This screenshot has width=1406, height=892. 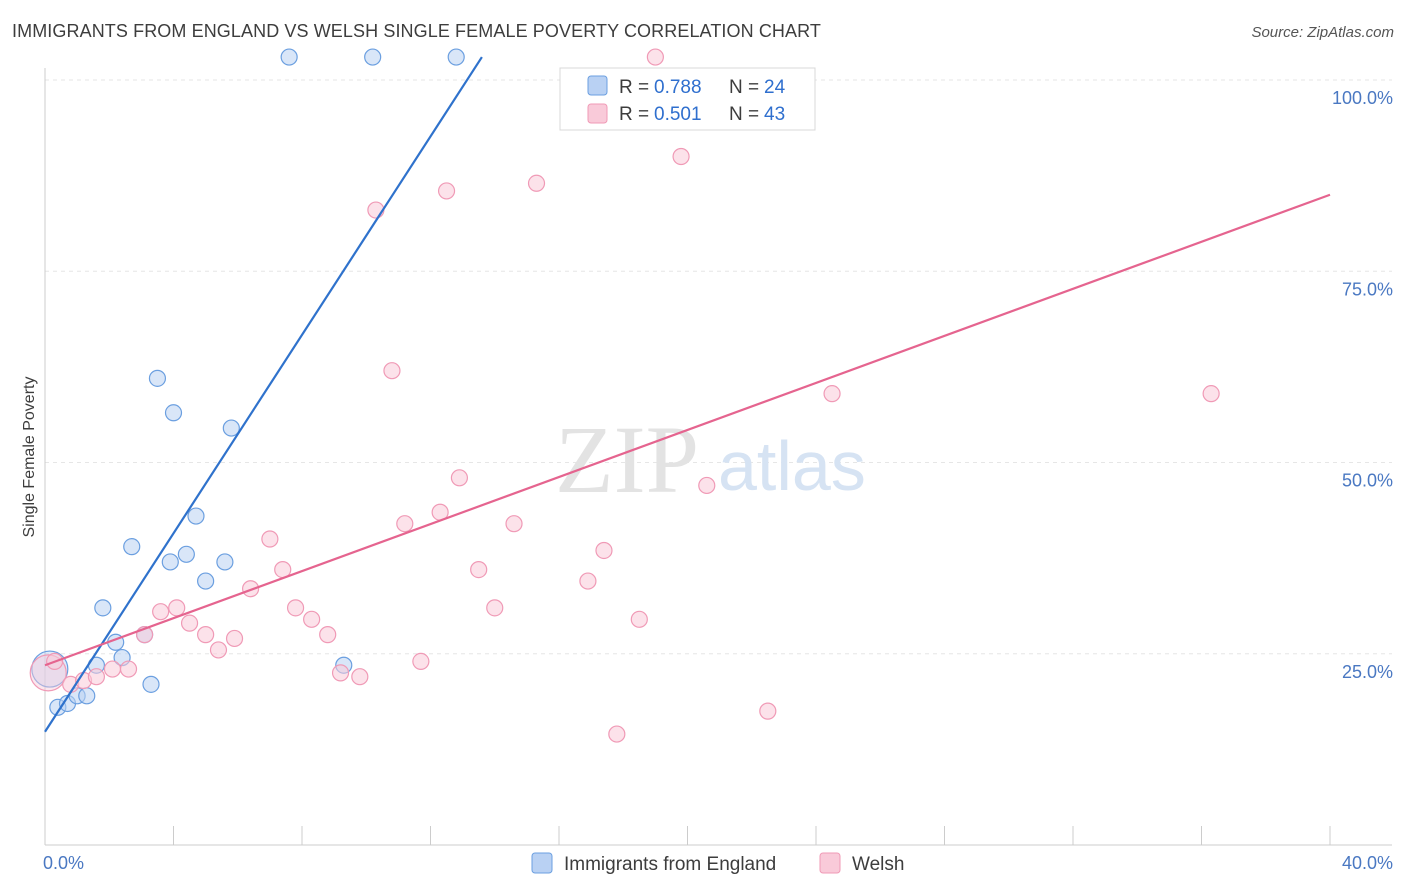 I want to click on watermark-atlas: atlas, so click(x=792, y=466).